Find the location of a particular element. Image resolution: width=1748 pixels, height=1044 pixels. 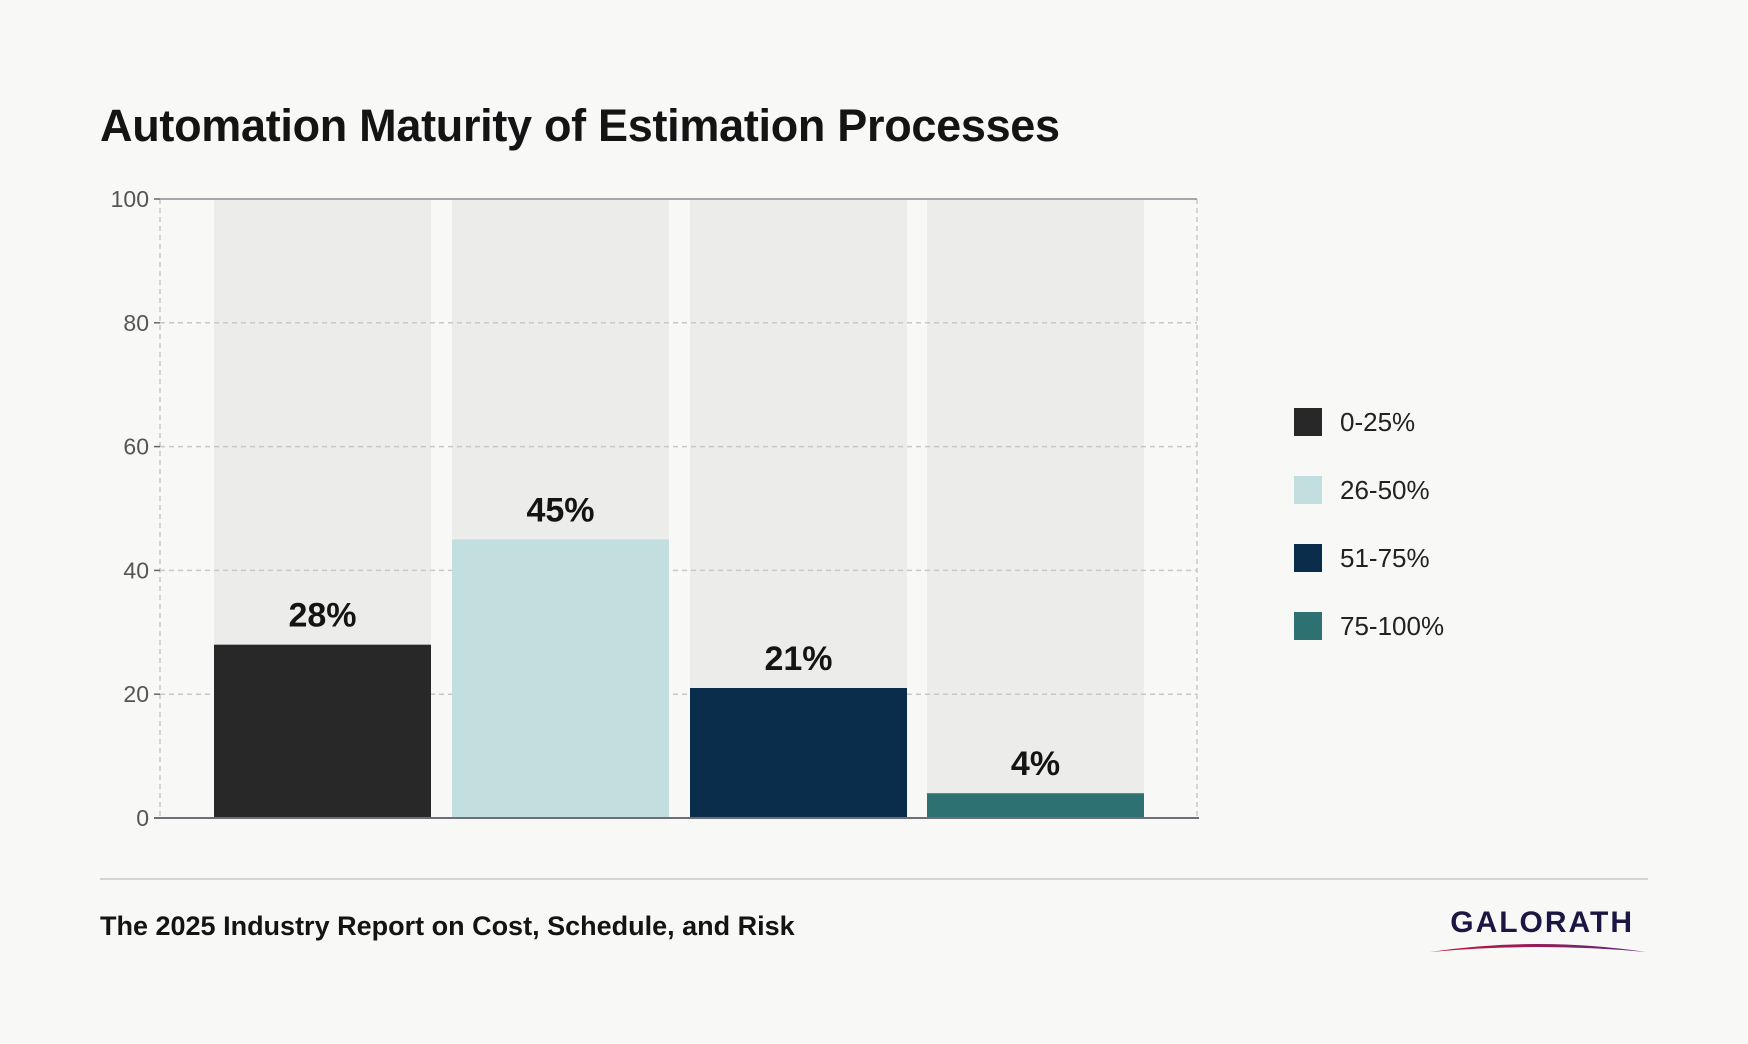

y-tick-label: 80 is located at coordinates (136, 323).